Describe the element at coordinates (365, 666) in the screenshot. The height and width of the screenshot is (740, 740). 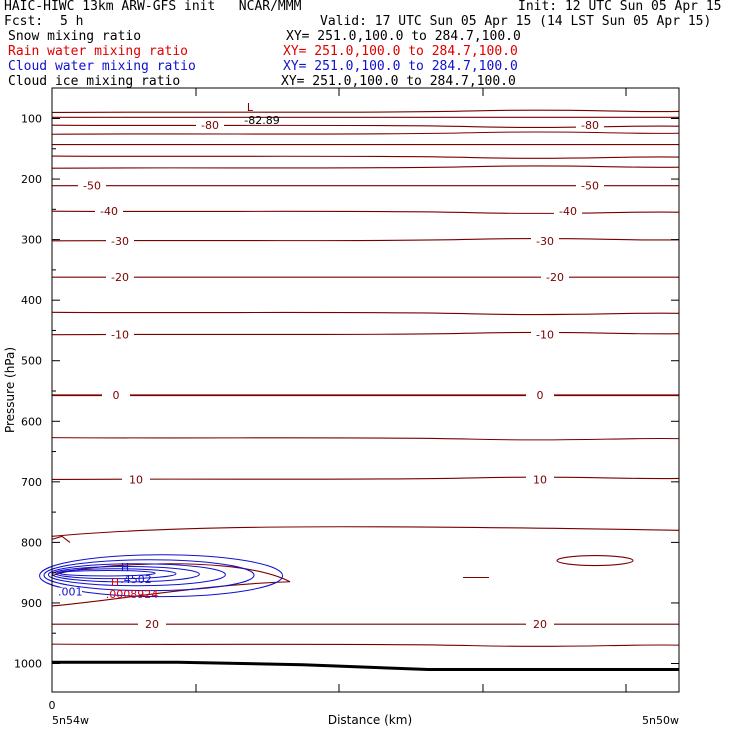
I see `surface-line` at that location.